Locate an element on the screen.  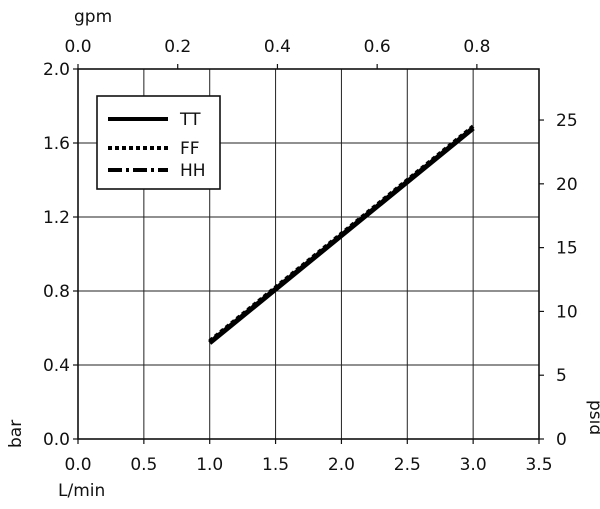
x2-tick-label: 0.2 is located at coordinates (177, 47).